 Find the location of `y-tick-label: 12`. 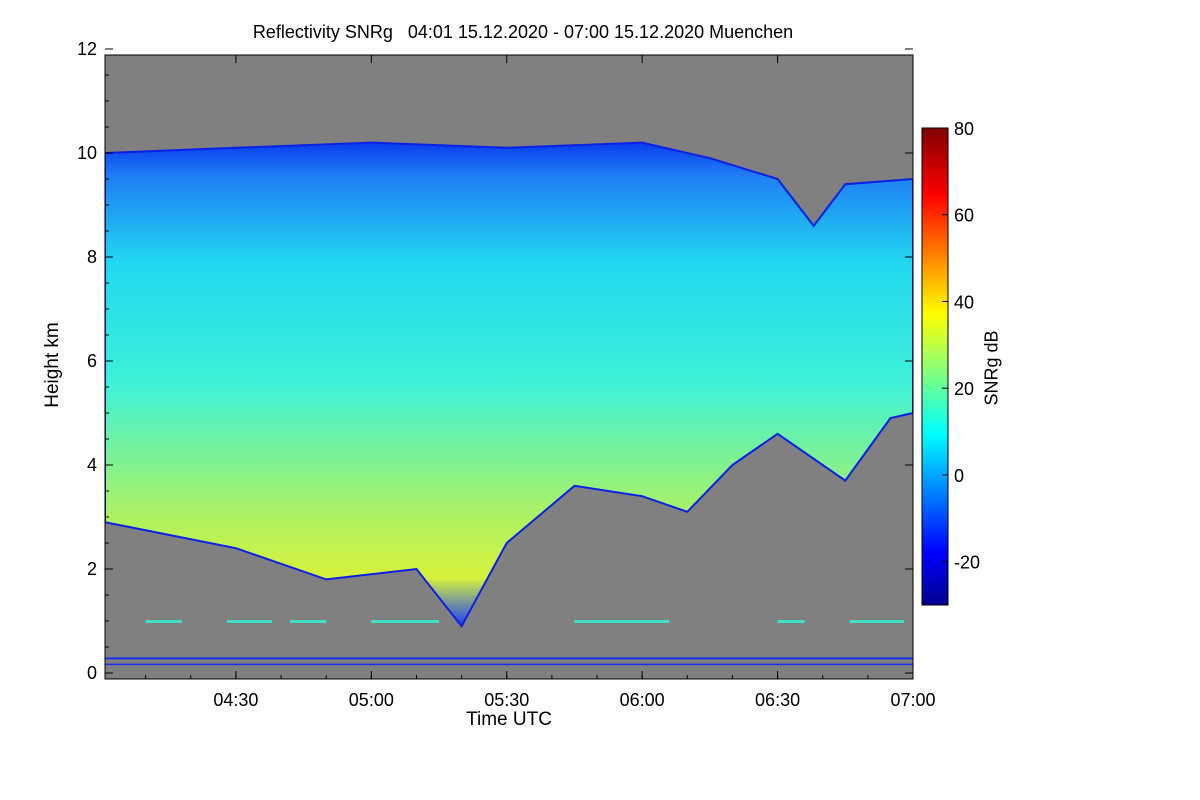

y-tick-label: 12 is located at coordinates (87, 49).